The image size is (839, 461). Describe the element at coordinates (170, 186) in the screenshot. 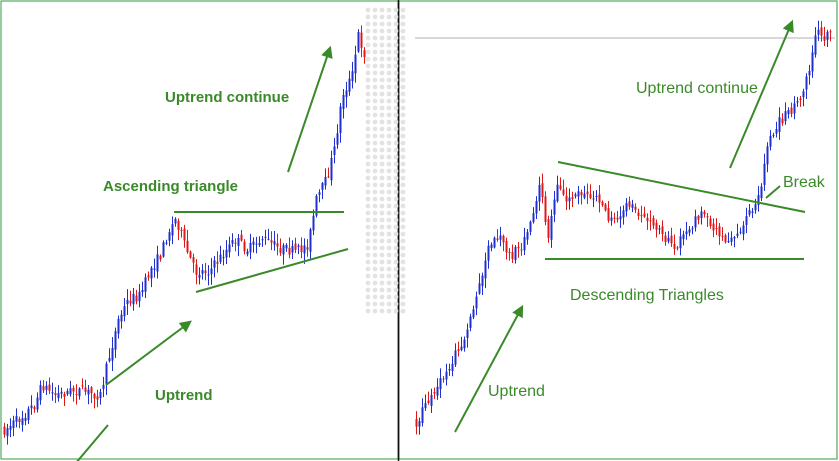

I see `left-ascending-triangle-label: Ascending triangle` at that location.